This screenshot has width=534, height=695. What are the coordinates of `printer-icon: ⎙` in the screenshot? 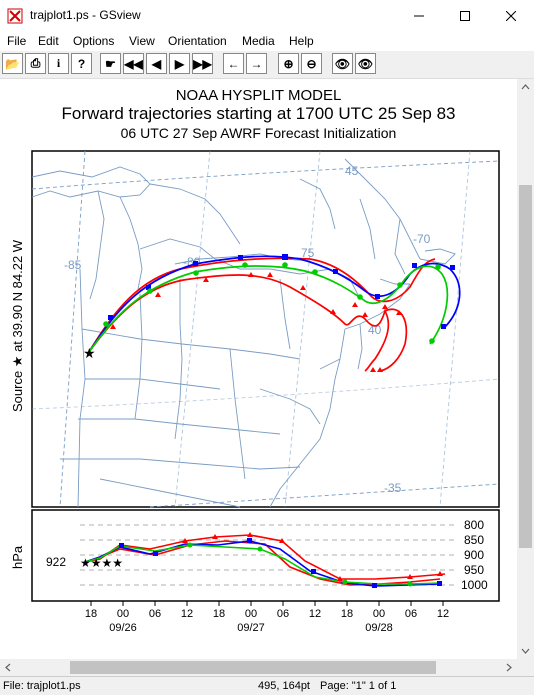 It's located at (35, 63).